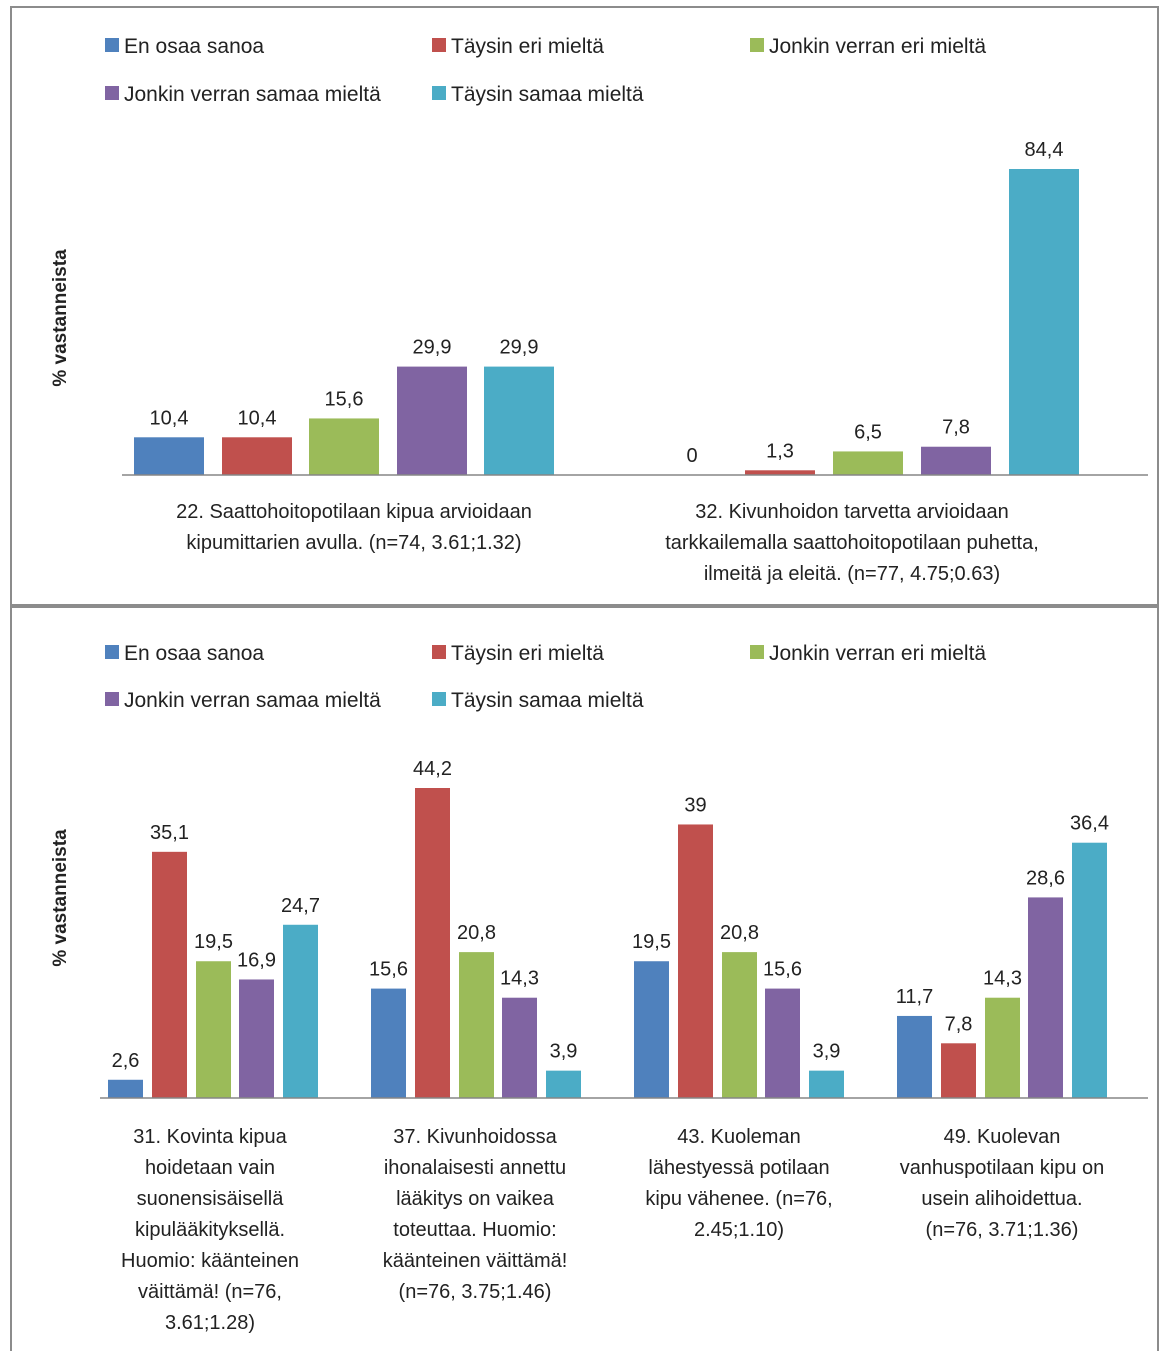  Describe the element at coordinates (475, 1292) in the screenshot. I see `category-label: (n=76, 3.75;1.46)` at that location.